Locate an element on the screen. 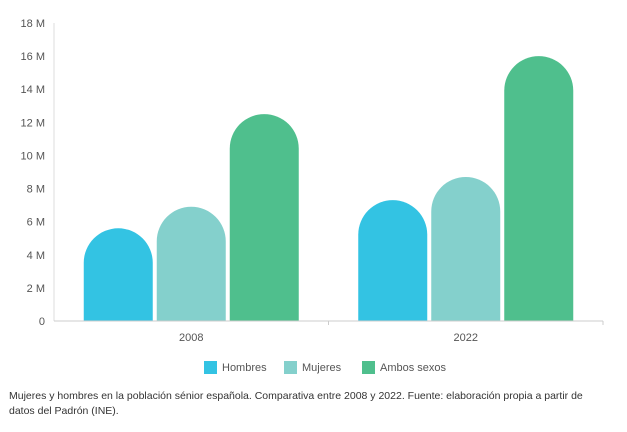  y-tick-label: 14 M is located at coordinates (33, 90).